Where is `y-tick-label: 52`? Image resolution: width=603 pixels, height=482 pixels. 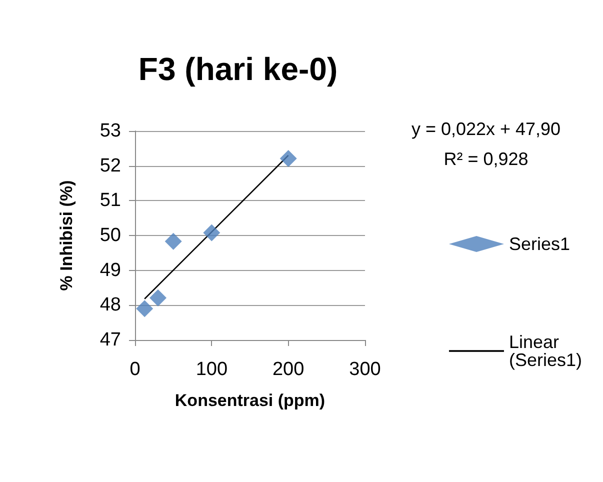
y-tick-label: 52 is located at coordinates (110, 165).